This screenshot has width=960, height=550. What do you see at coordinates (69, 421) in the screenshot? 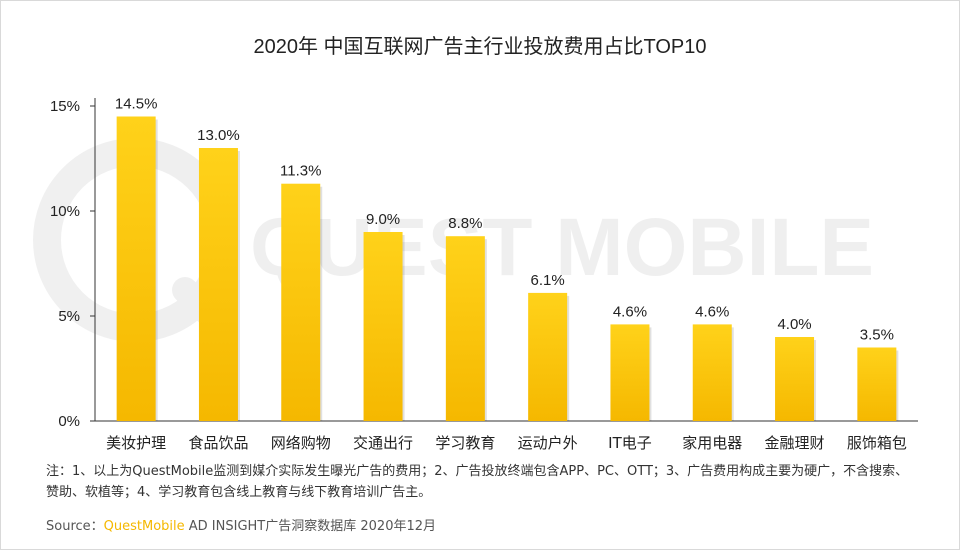
I see `y-tick-label: 0%` at bounding box center [69, 421].